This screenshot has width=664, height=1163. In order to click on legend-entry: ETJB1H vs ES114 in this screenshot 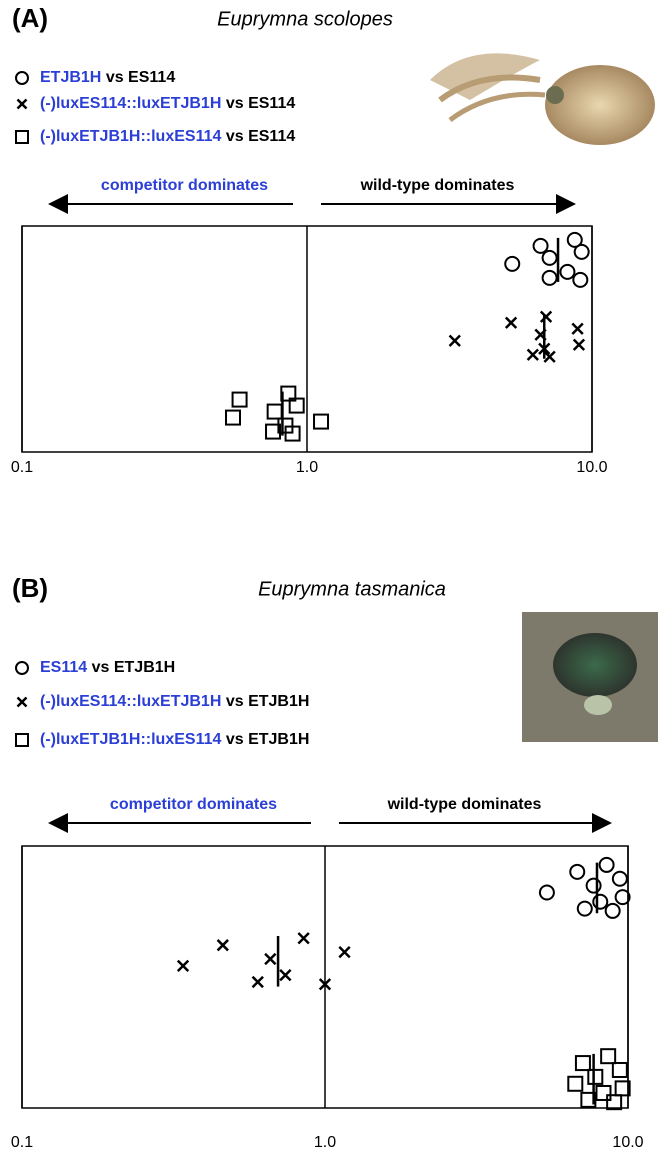, I will do `click(107, 77)`.